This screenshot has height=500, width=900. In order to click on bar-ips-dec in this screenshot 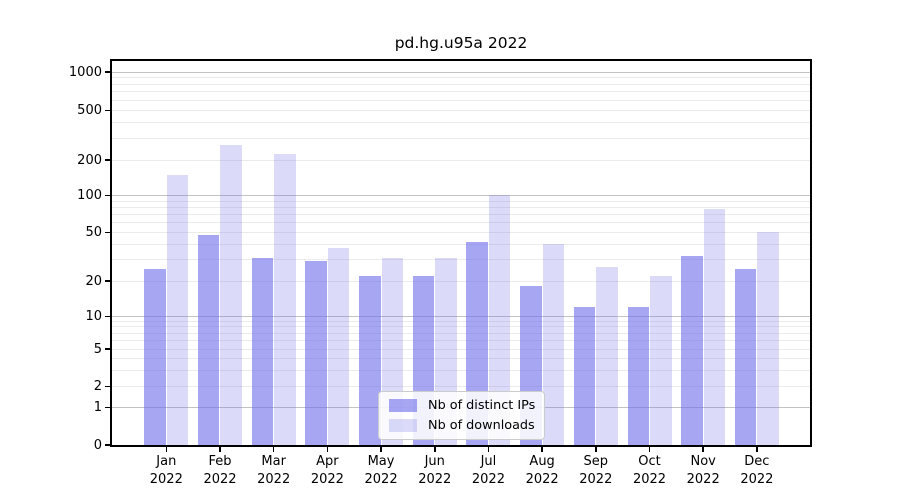, I will do `click(745, 357)`.